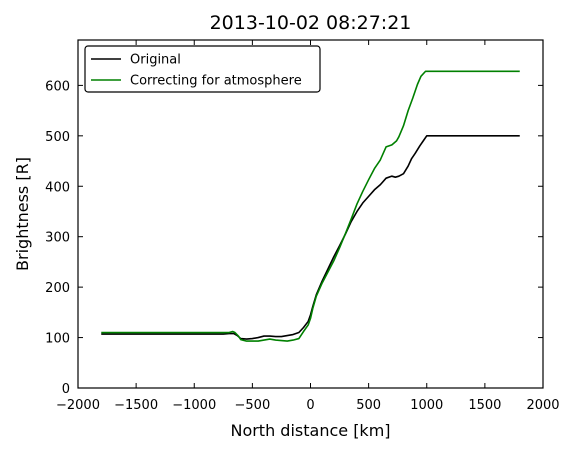 The width and height of the screenshot is (576, 454). What do you see at coordinates (155, 60) in the screenshot?
I see `legend-label: Original` at bounding box center [155, 60].